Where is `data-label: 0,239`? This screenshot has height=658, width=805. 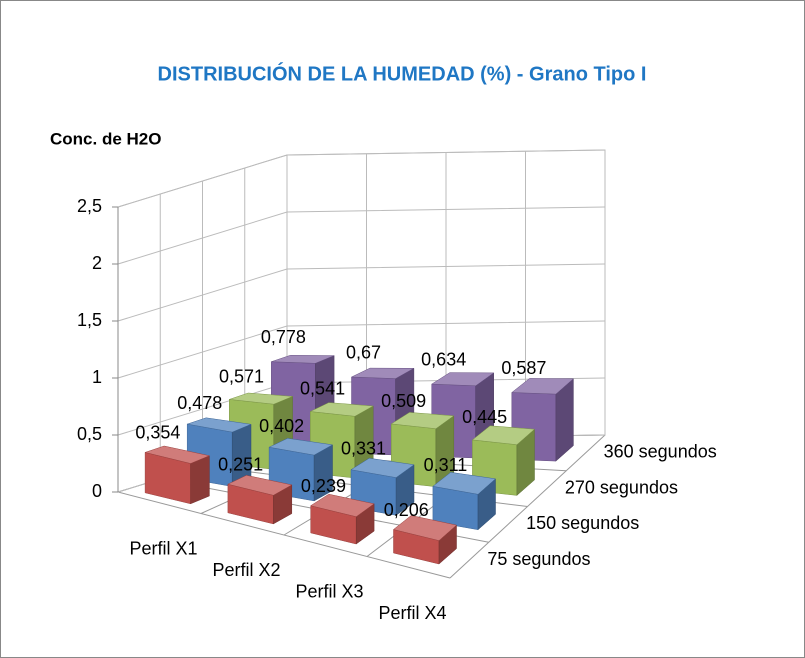 data-label: 0,239 is located at coordinates (323, 486).